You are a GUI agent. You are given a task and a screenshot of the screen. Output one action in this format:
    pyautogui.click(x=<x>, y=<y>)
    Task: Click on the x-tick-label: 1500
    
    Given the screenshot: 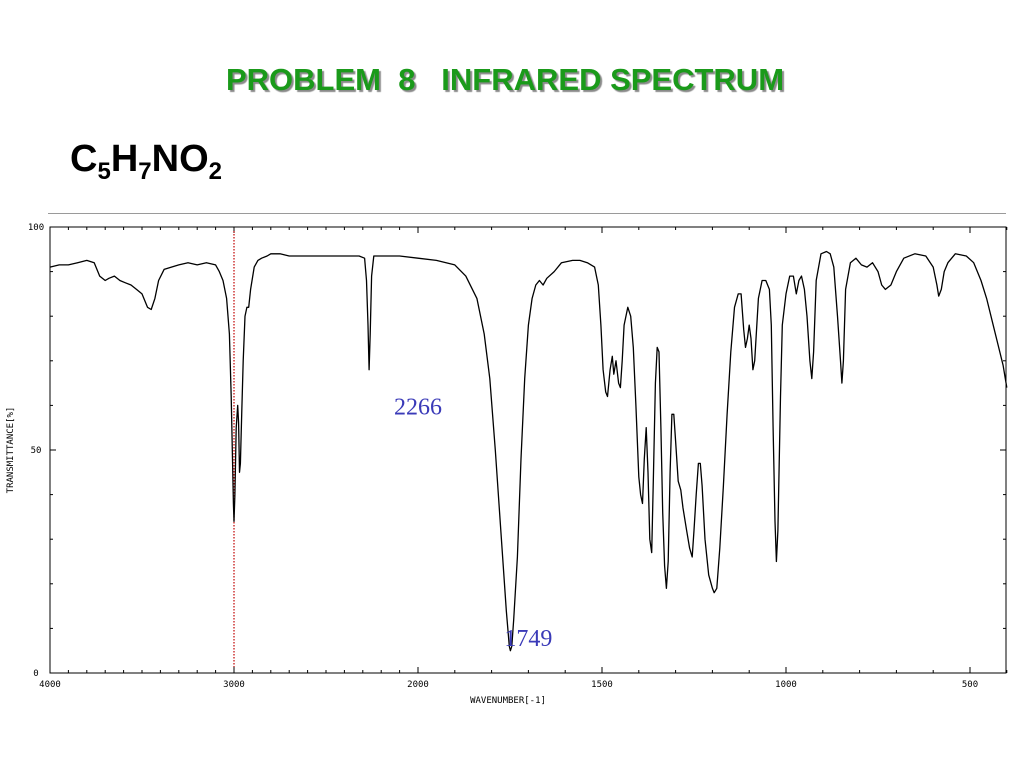 What is the action you would take?
    pyautogui.click(x=602, y=685)
    